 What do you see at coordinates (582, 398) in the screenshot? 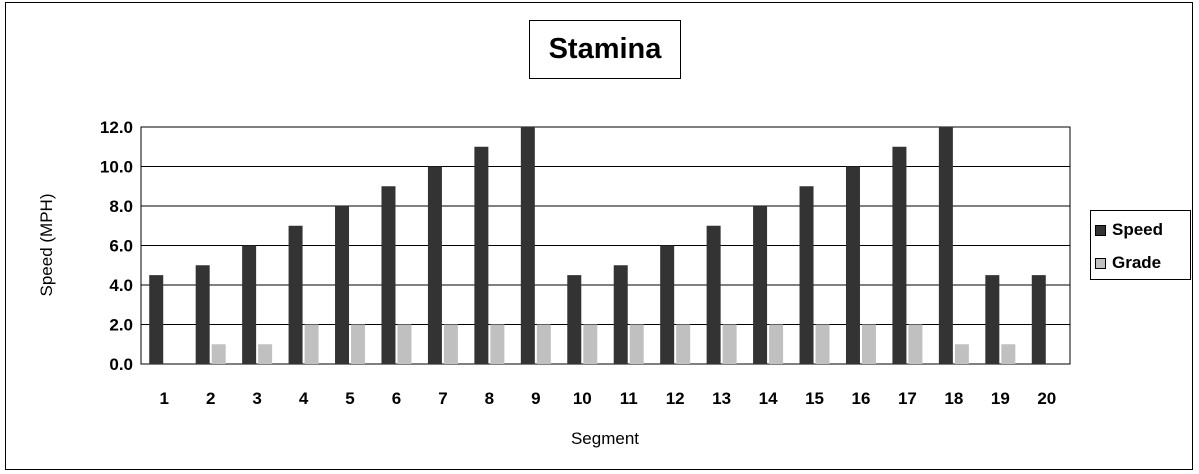
I see `x-tick-label: 10` at bounding box center [582, 398].